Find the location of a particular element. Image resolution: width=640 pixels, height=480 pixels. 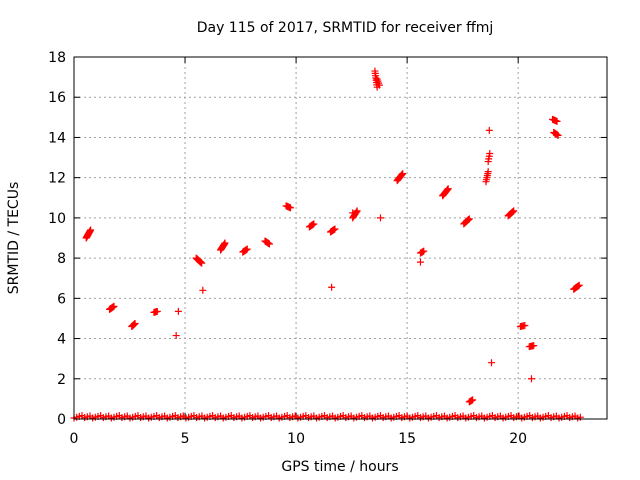

y-tick-label: 10 is located at coordinates (57, 219).